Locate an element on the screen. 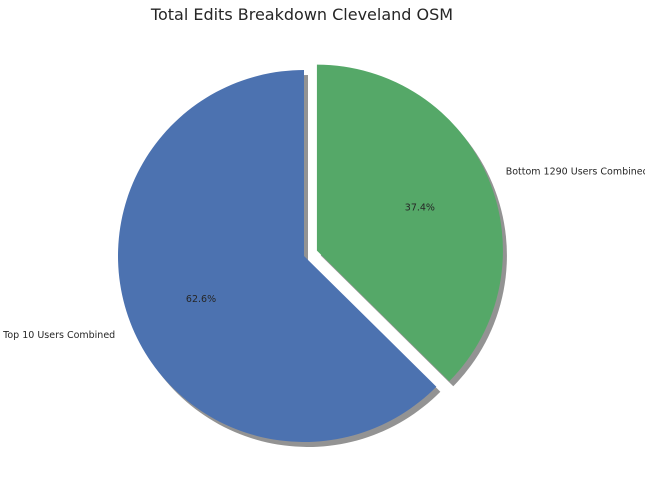  pct-label-top-10-users-combined: 62.6% is located at coordinates (201, 299).